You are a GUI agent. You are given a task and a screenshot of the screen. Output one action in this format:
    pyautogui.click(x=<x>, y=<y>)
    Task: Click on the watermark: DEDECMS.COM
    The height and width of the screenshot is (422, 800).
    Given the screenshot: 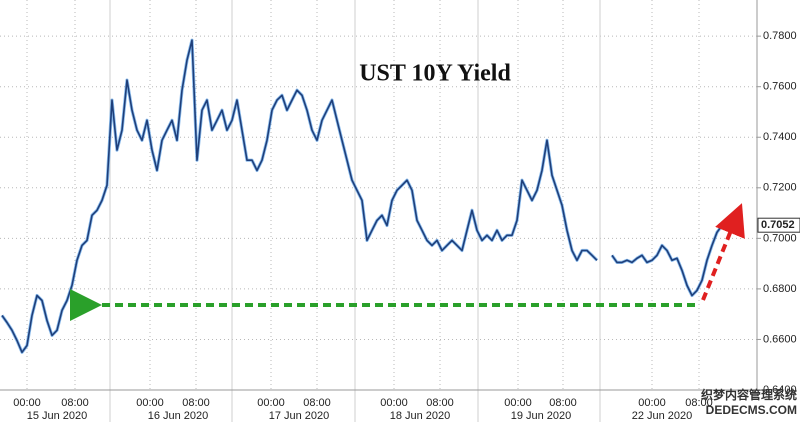 What is the action you would take?
    pyautogui.click(x=751, y=410)
    